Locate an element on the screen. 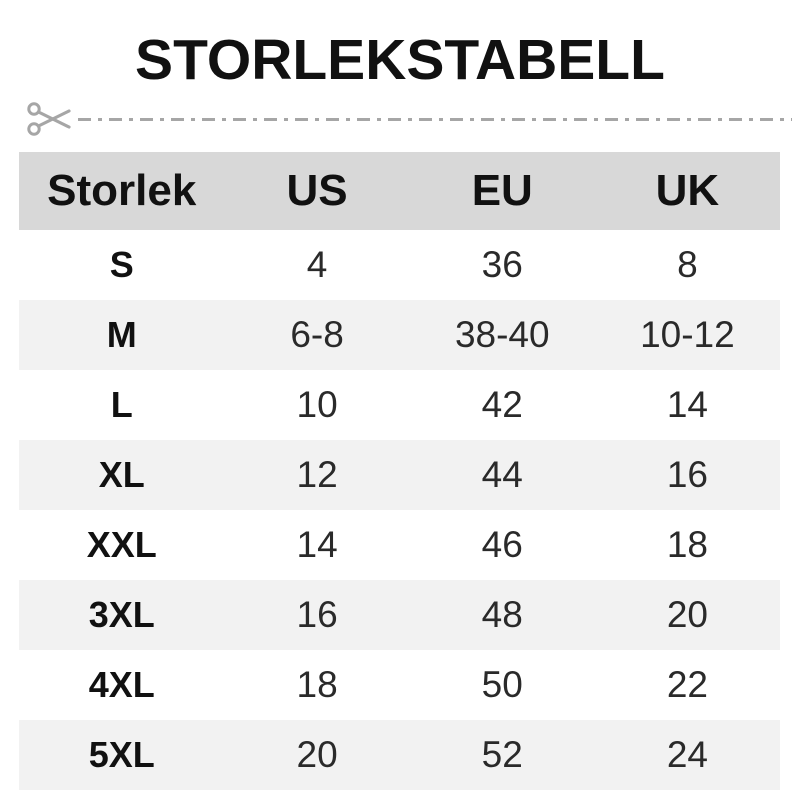  table-row-5xl: 5XL 20 52 24 is located at coordinates (399, 755).